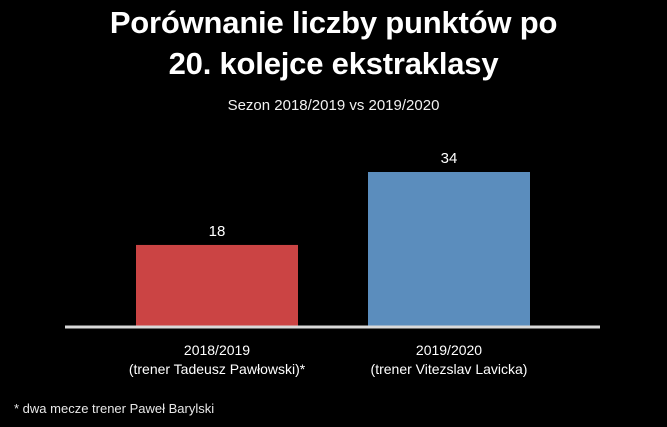 This screenshot has height=427, width=667. Describe the element at coordinates (449, 350) in the screenshot. I see `category-label-2-line-1: 2019/2020` at that location.